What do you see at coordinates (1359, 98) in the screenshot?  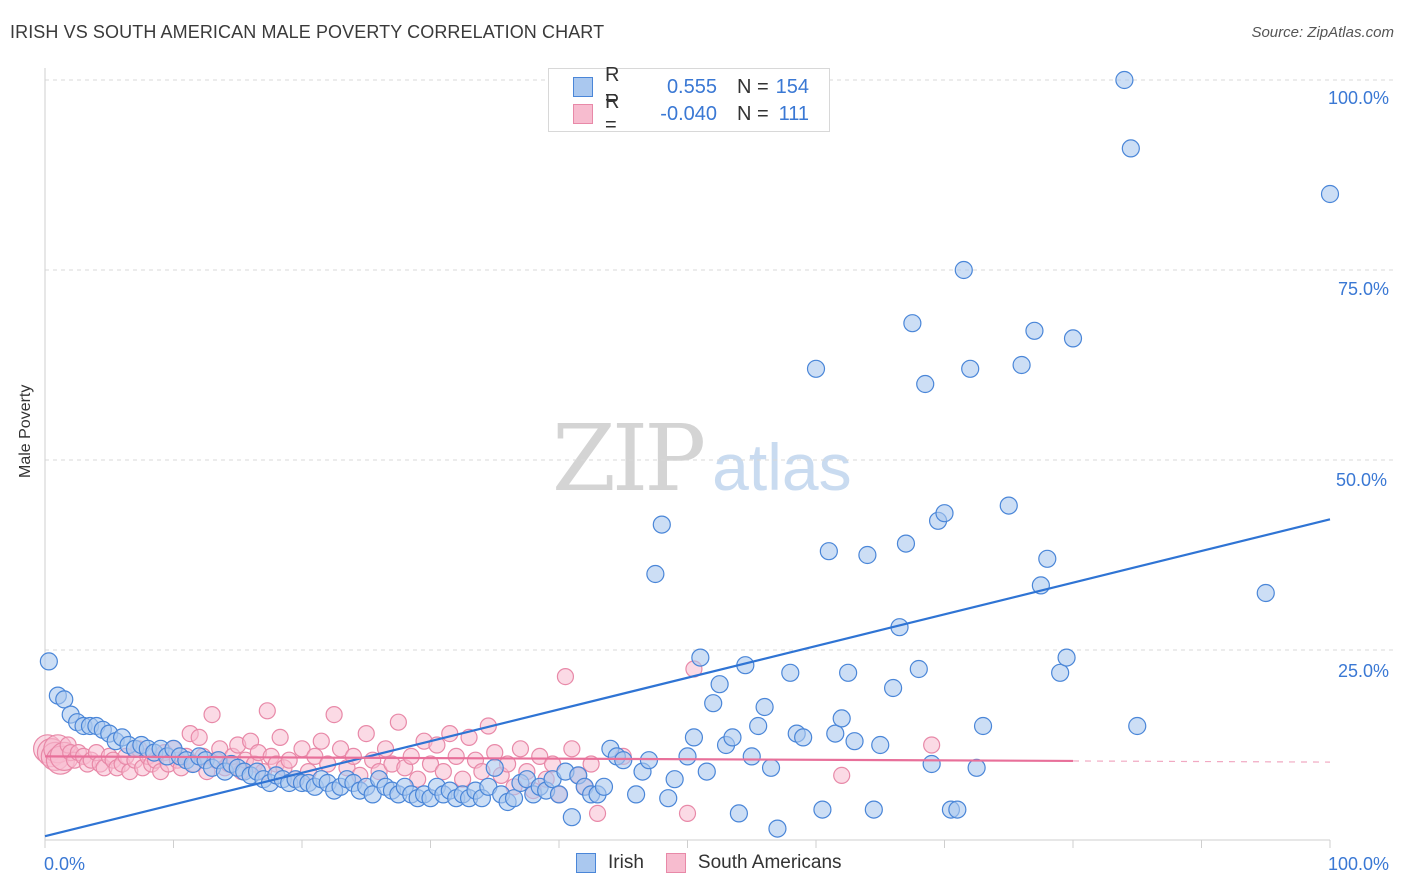 I see `y-tick-label: 100.0%` at bounding box center [1359, 98].